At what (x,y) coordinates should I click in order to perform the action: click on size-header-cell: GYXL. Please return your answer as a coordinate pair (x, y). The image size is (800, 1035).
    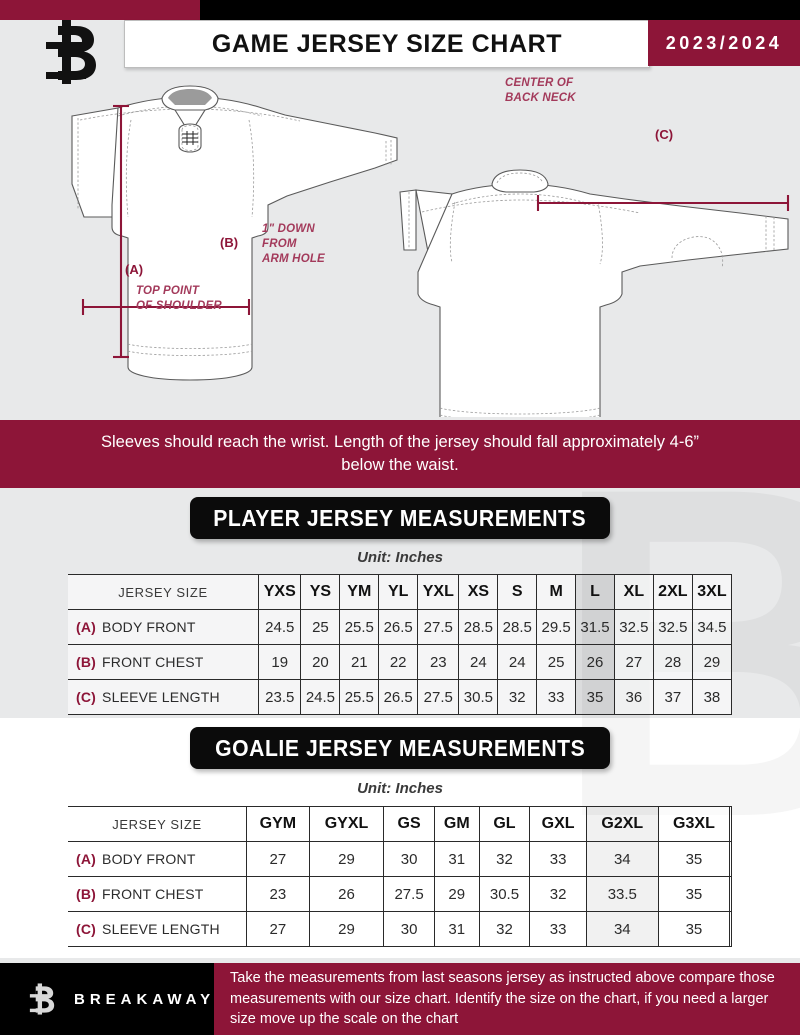
    Looking at the image, I should click on (346, 824).